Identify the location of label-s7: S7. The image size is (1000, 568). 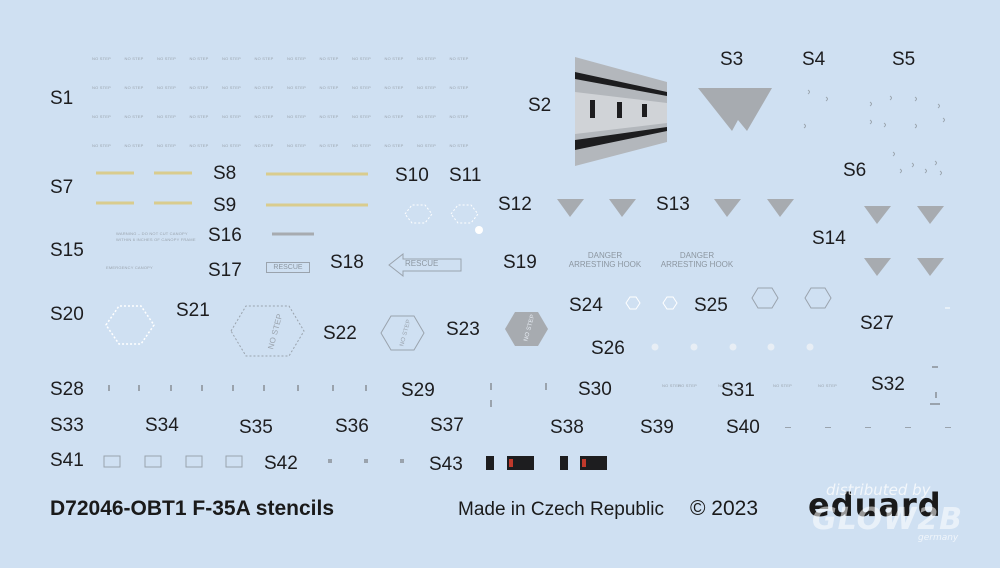
(62, 187).